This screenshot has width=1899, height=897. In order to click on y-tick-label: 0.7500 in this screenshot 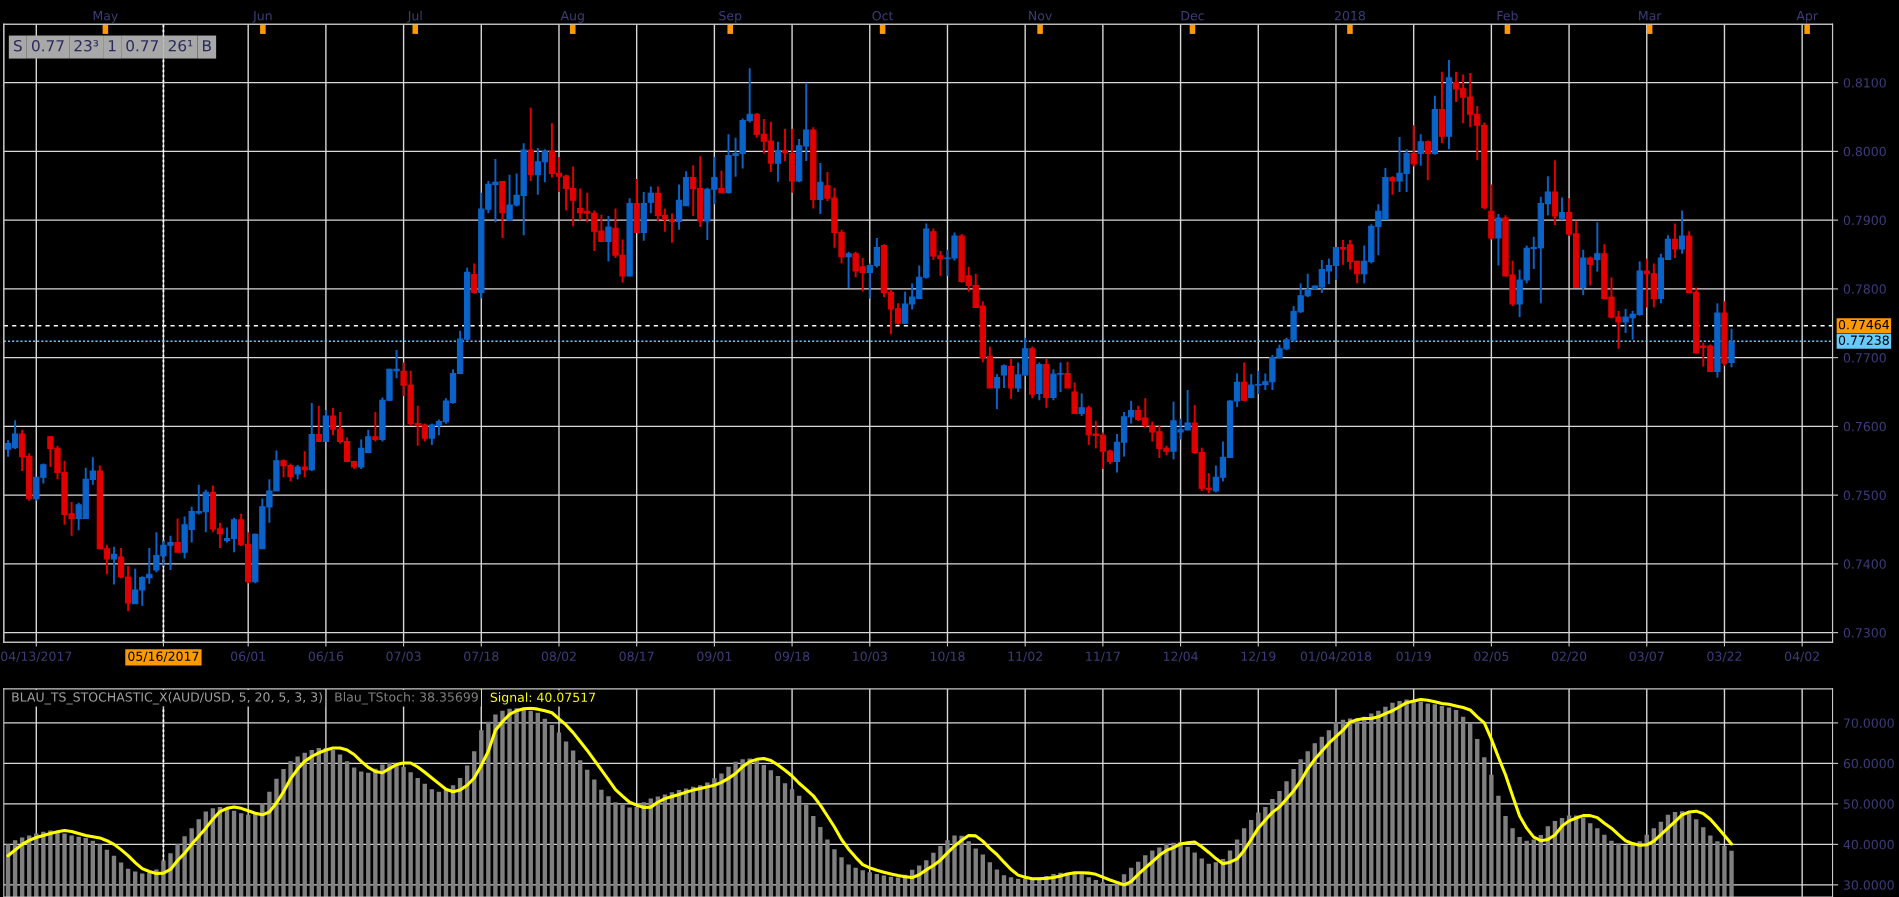, I will do `click(1864, 495)`.